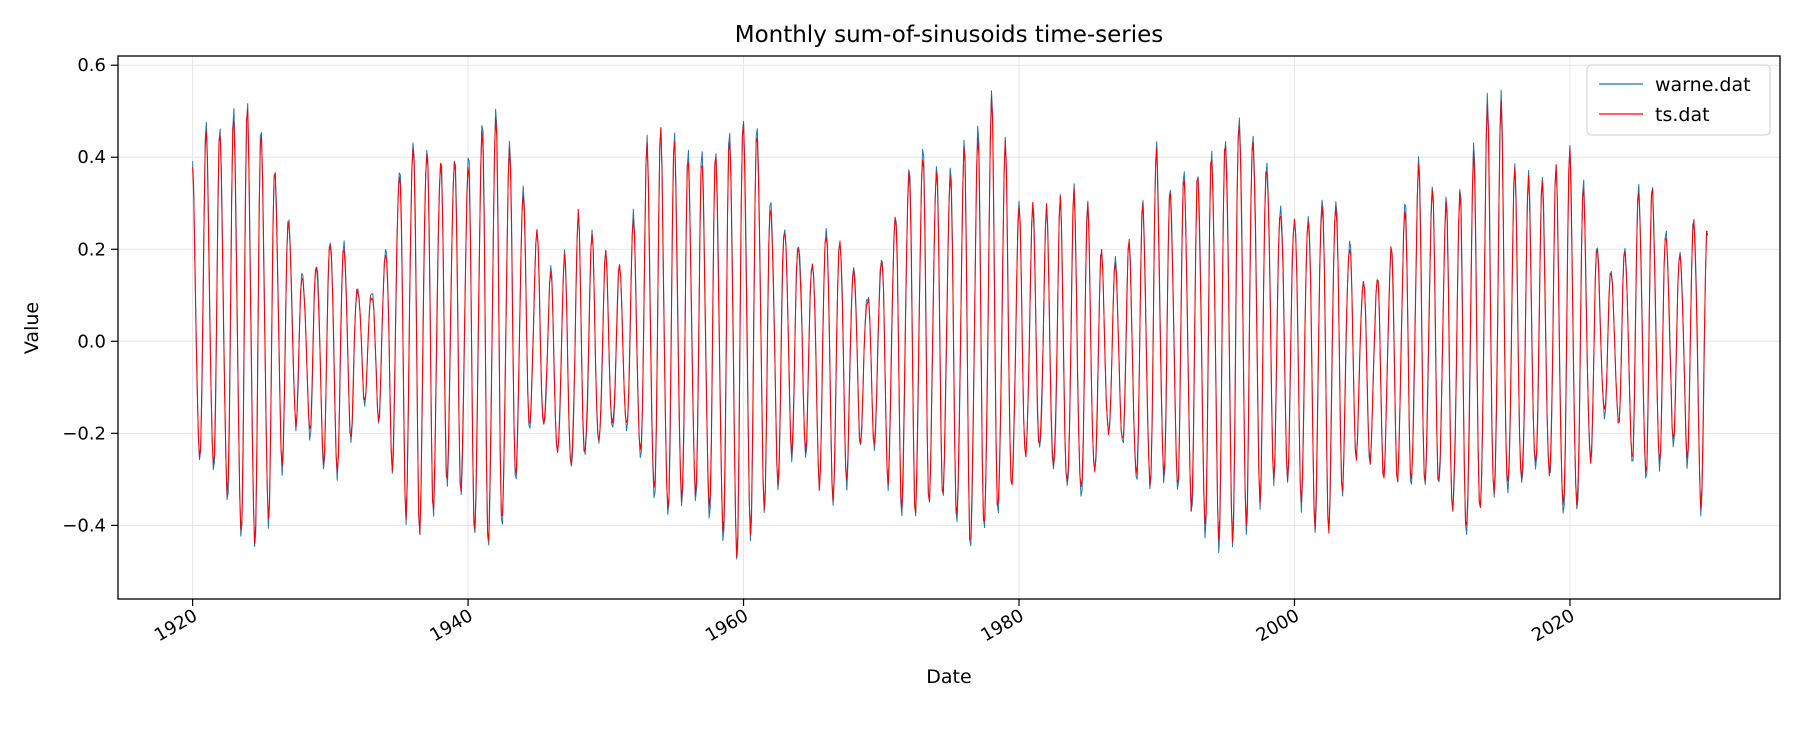  Describe the element at coordinates (91, 157) in the screenshot. I see `y-tick-label: 0.4` at that location.